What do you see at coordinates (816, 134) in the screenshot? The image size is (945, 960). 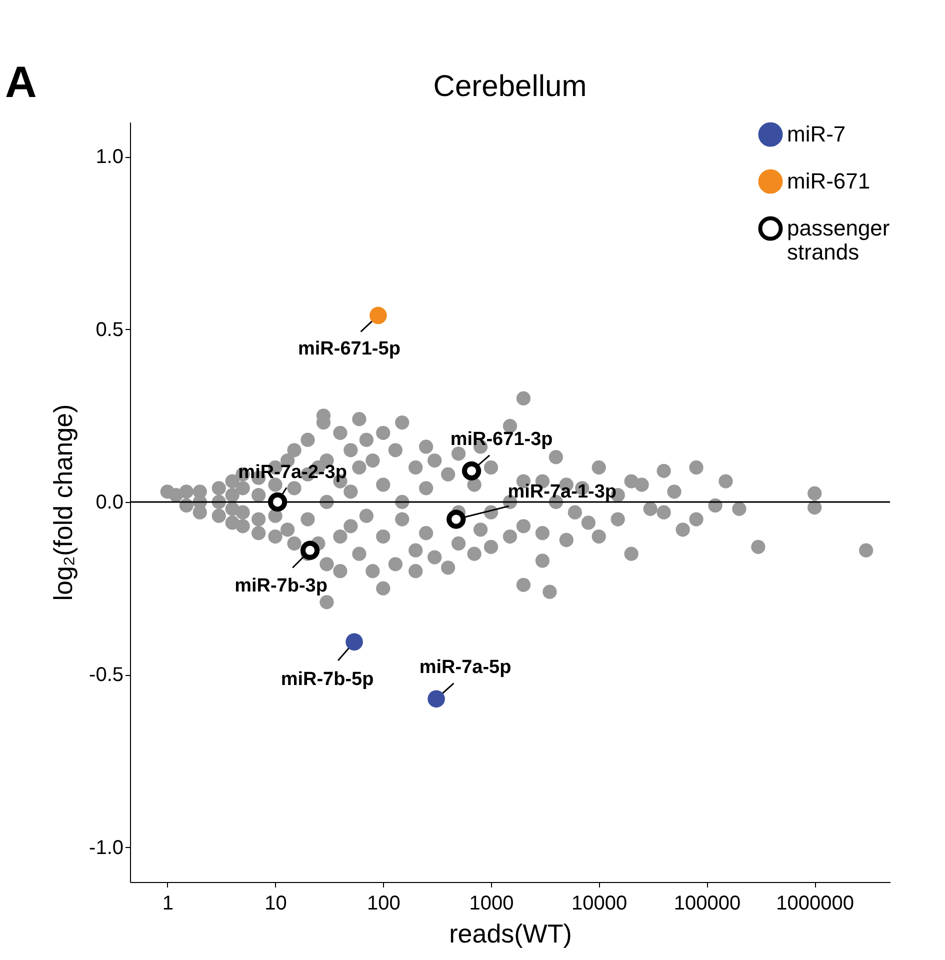 I see `legend-label: miR-7` at bounding box center [816, 134].